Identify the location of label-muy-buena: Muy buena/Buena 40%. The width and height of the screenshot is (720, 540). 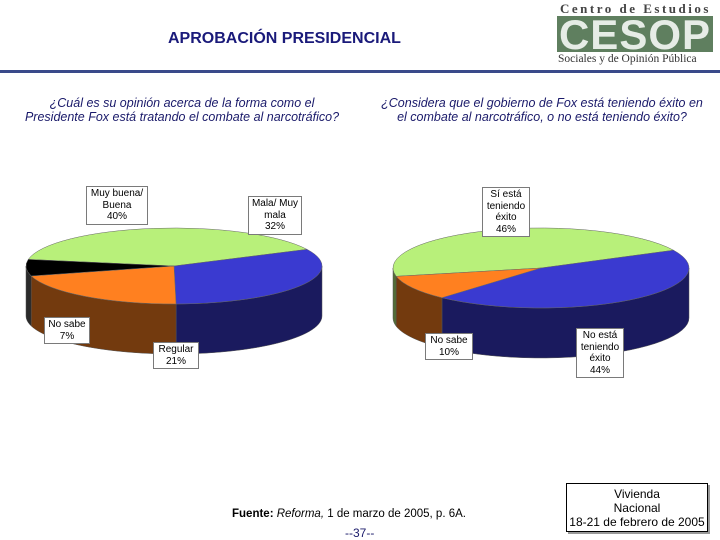
(117, 205).